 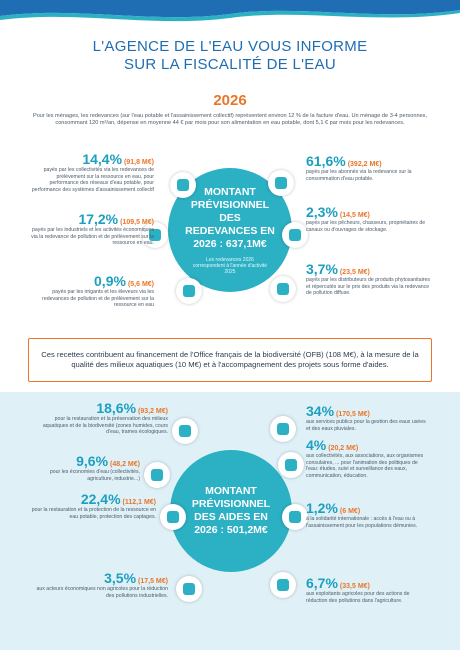 What do you see at coordinates (230, 16) in the screenshot?
I see `wave-accent` at bounding box center [230, 16].